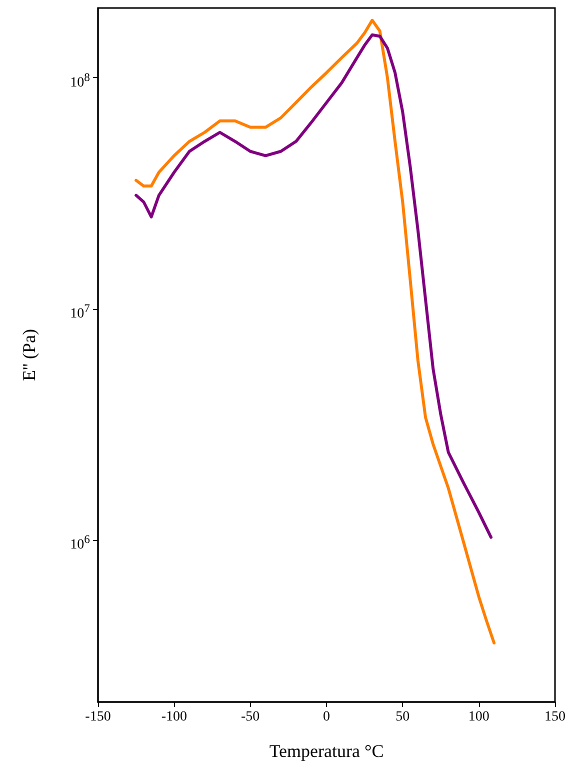 This screenshot has width=572, height=782. What do you see at coordinates (555, 717) in the screenshot?
I see `x-tick-label: 150` at bounding box center [555, 717].